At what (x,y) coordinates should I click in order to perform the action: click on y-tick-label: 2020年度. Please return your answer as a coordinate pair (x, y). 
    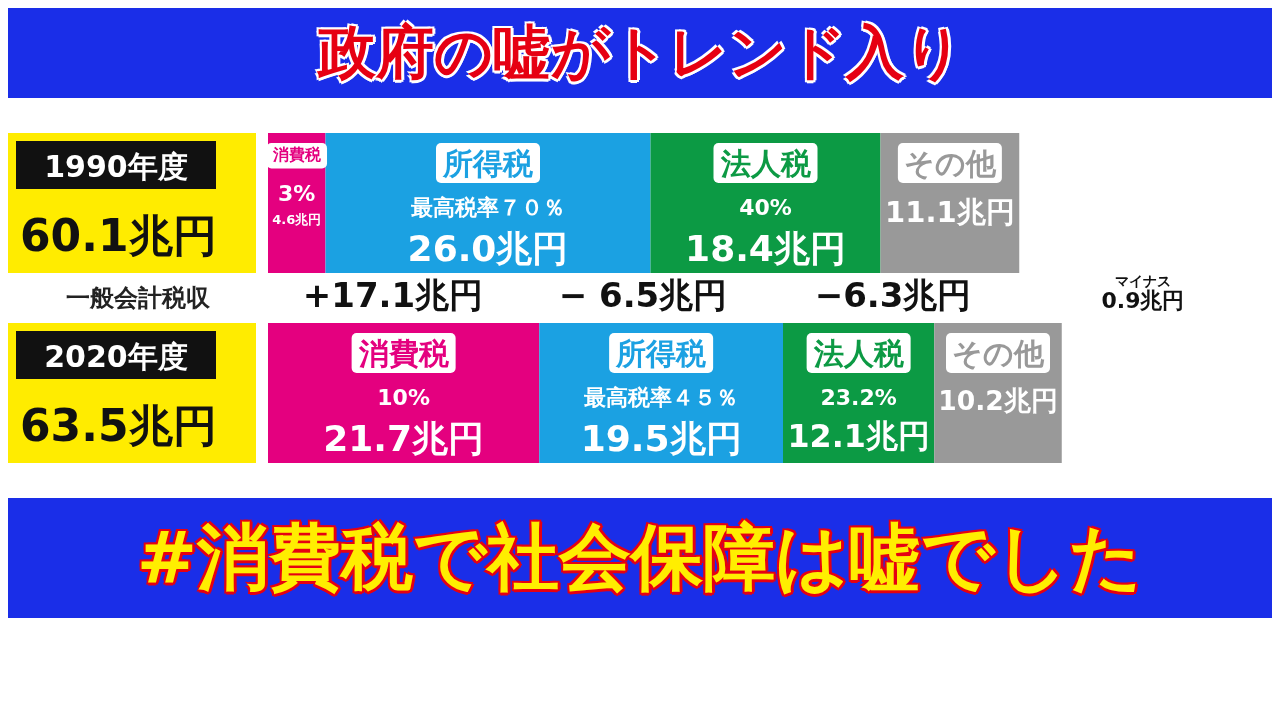
    Looking at the image, I should click on (116, 356).